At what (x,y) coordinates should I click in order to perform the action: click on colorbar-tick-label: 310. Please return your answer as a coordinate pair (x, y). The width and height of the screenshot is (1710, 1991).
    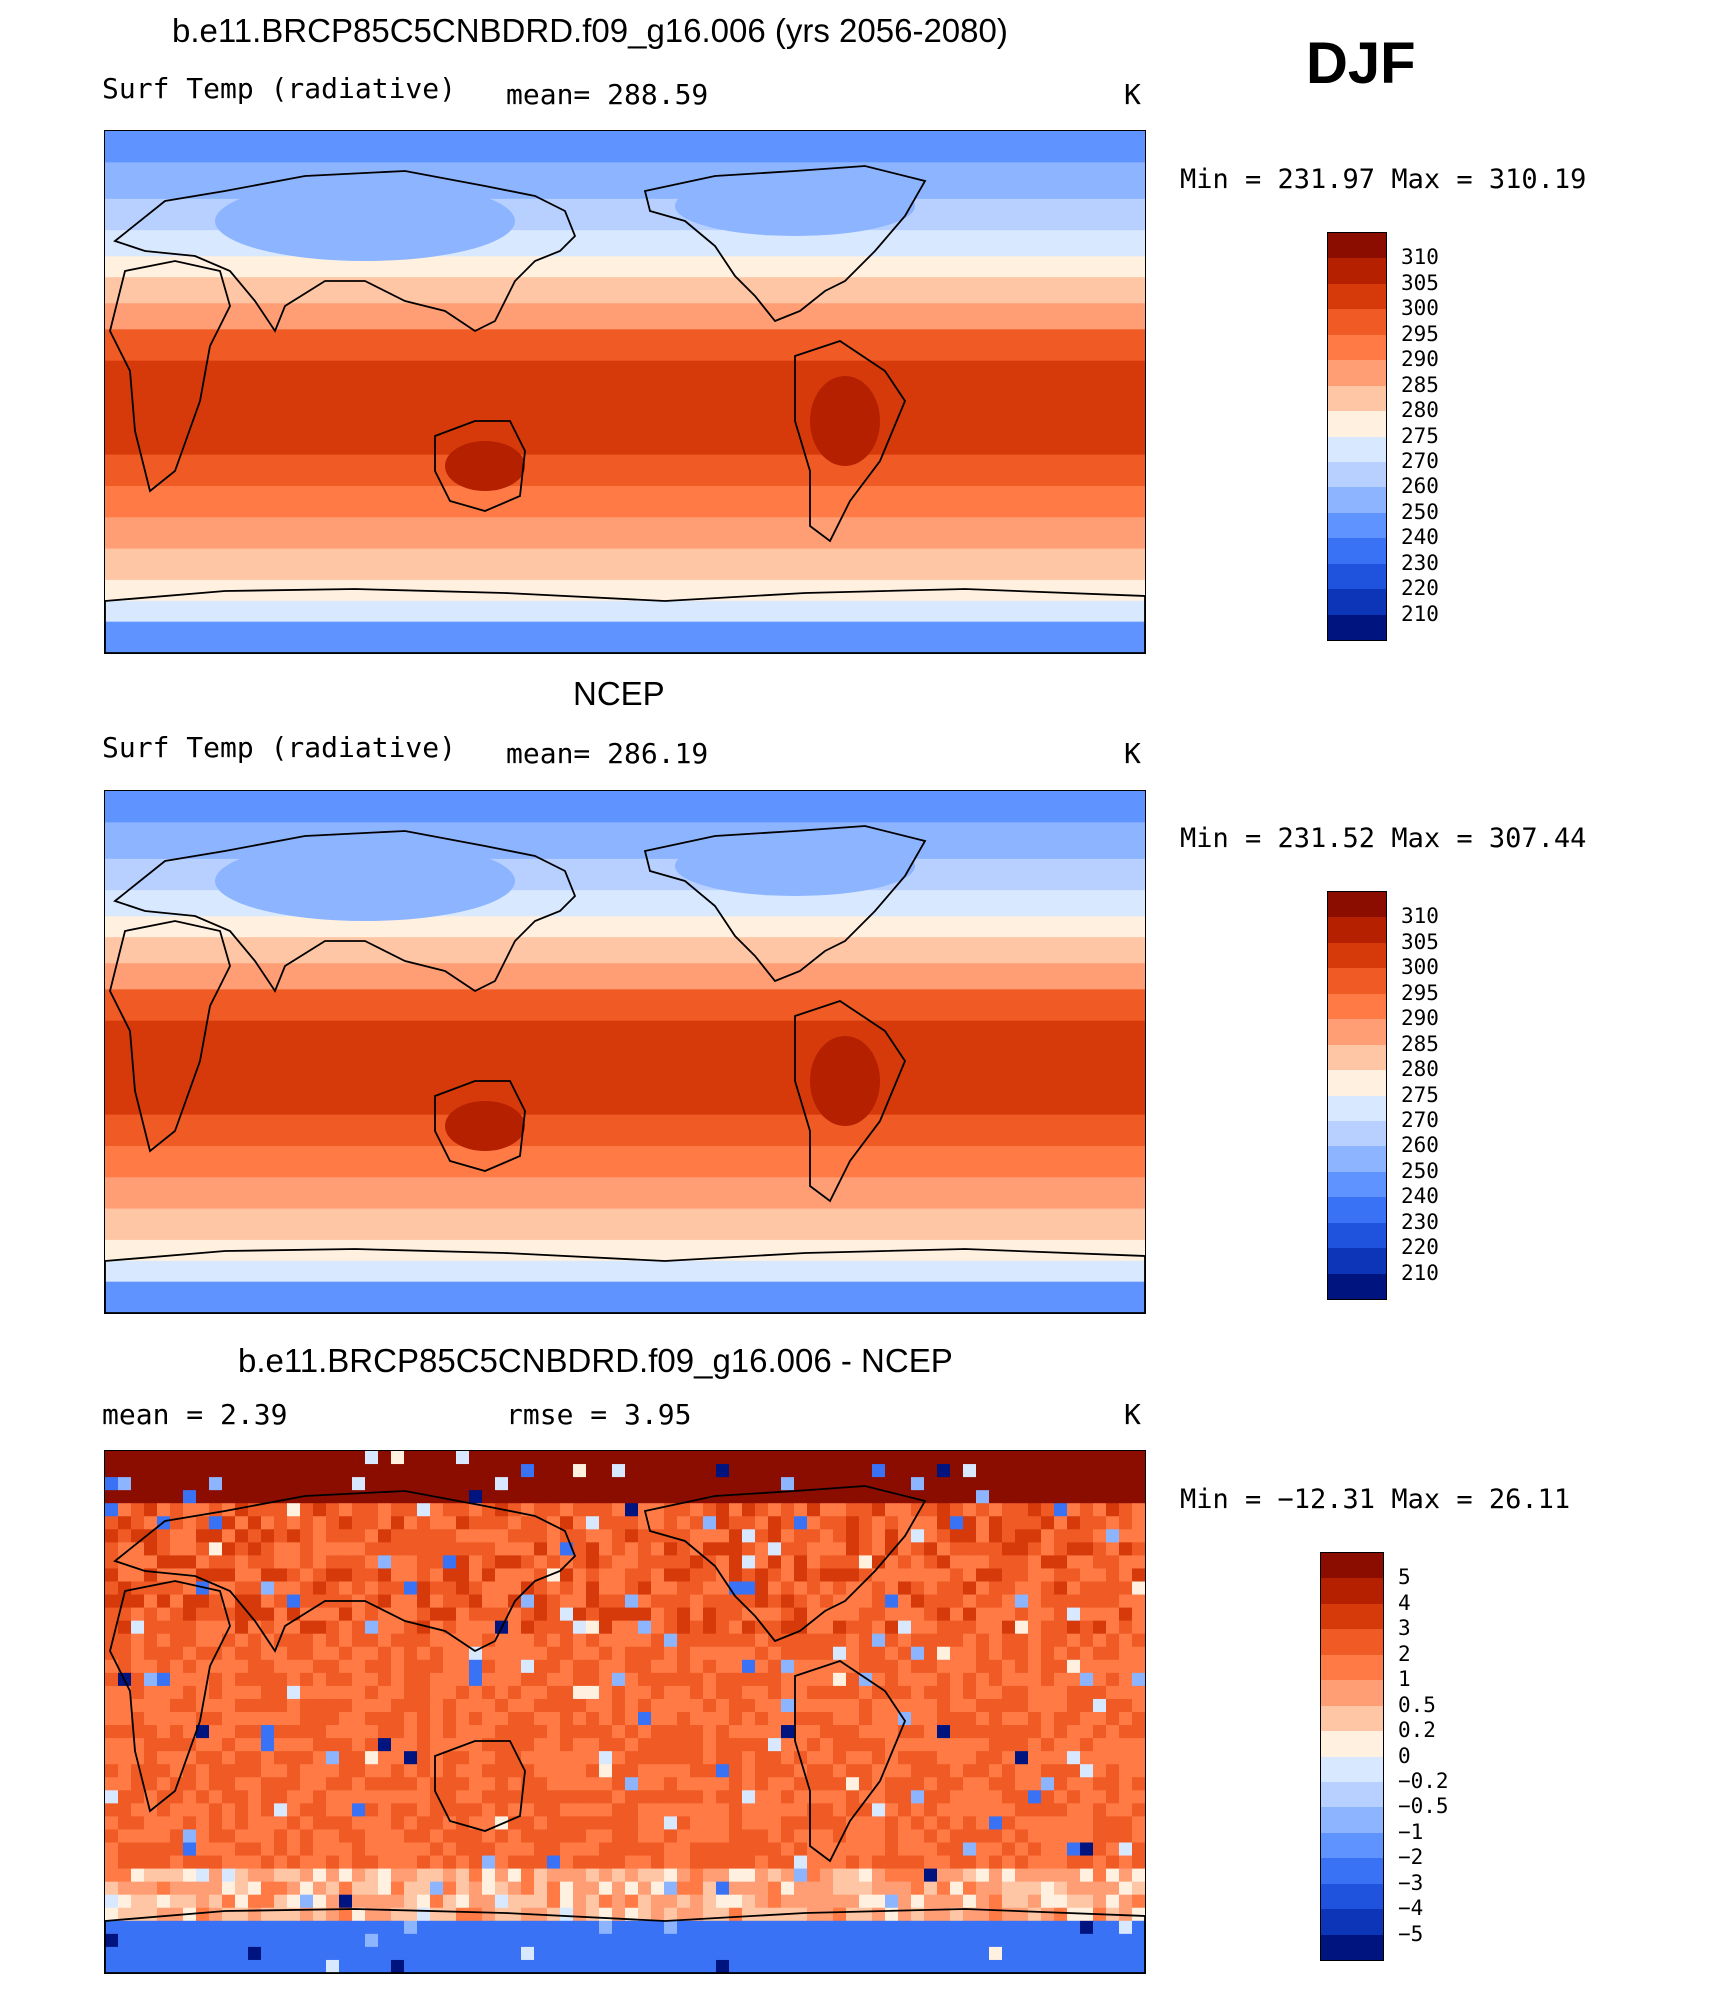
    Looking at the image, I should click on (1420, 916).